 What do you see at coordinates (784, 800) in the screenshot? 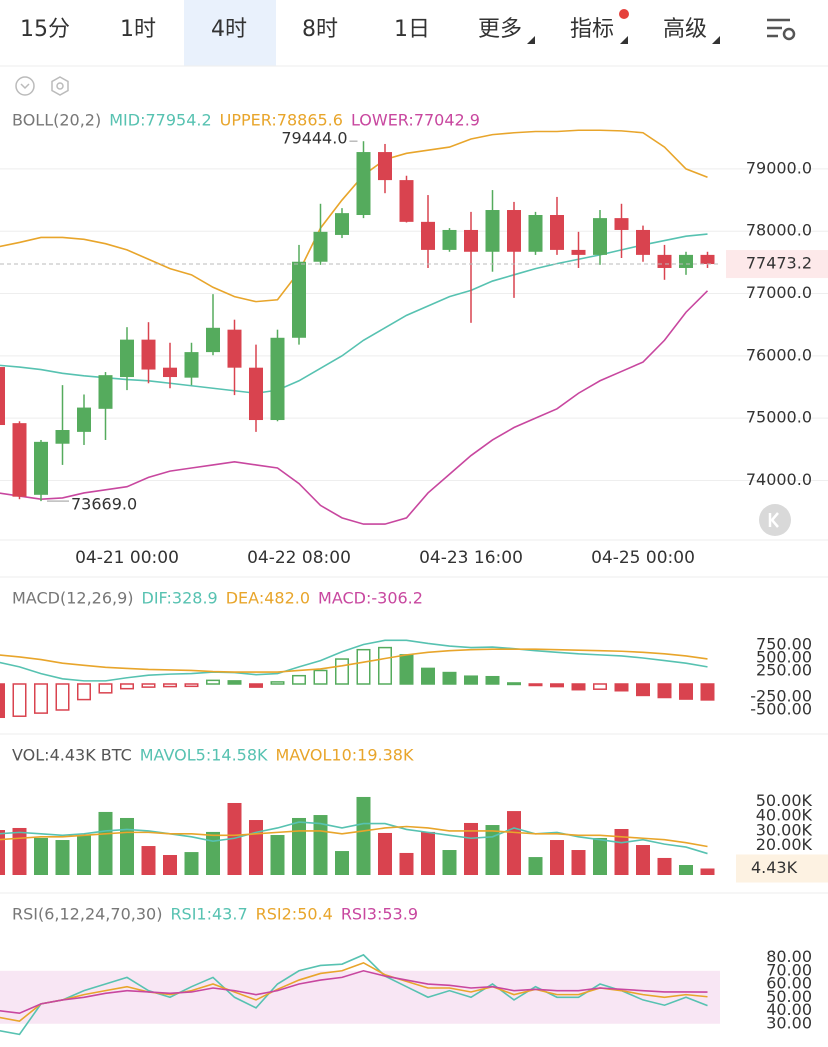
I see `y-tick-label: 50.00K` at bounding box center [784, 800].